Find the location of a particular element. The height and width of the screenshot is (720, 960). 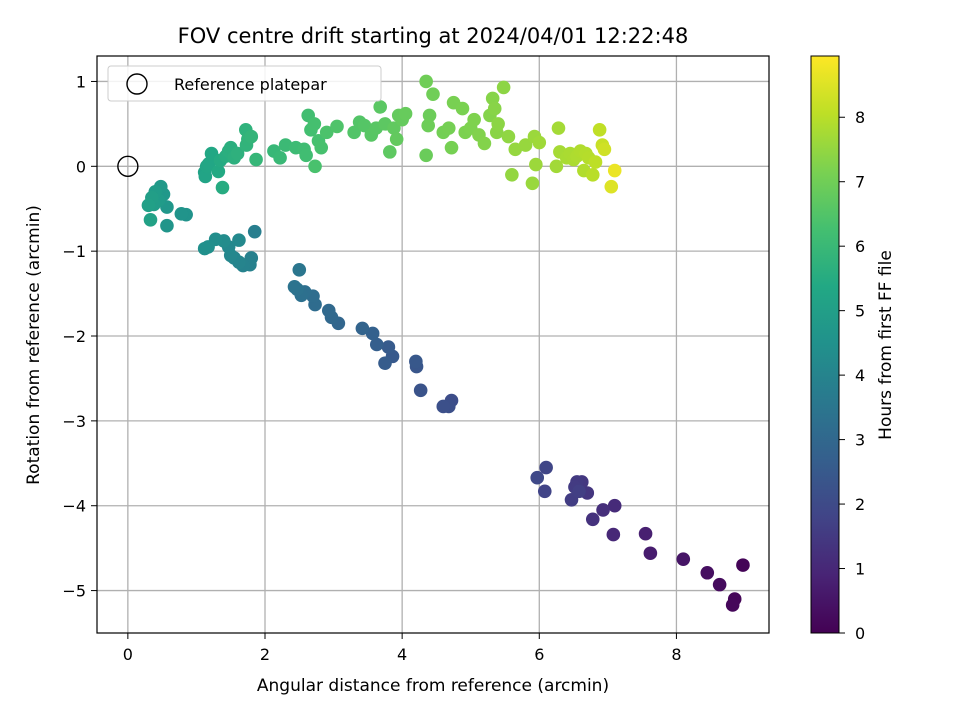

colorbar-tick-label: 4 is located at coordinates (860, 375).